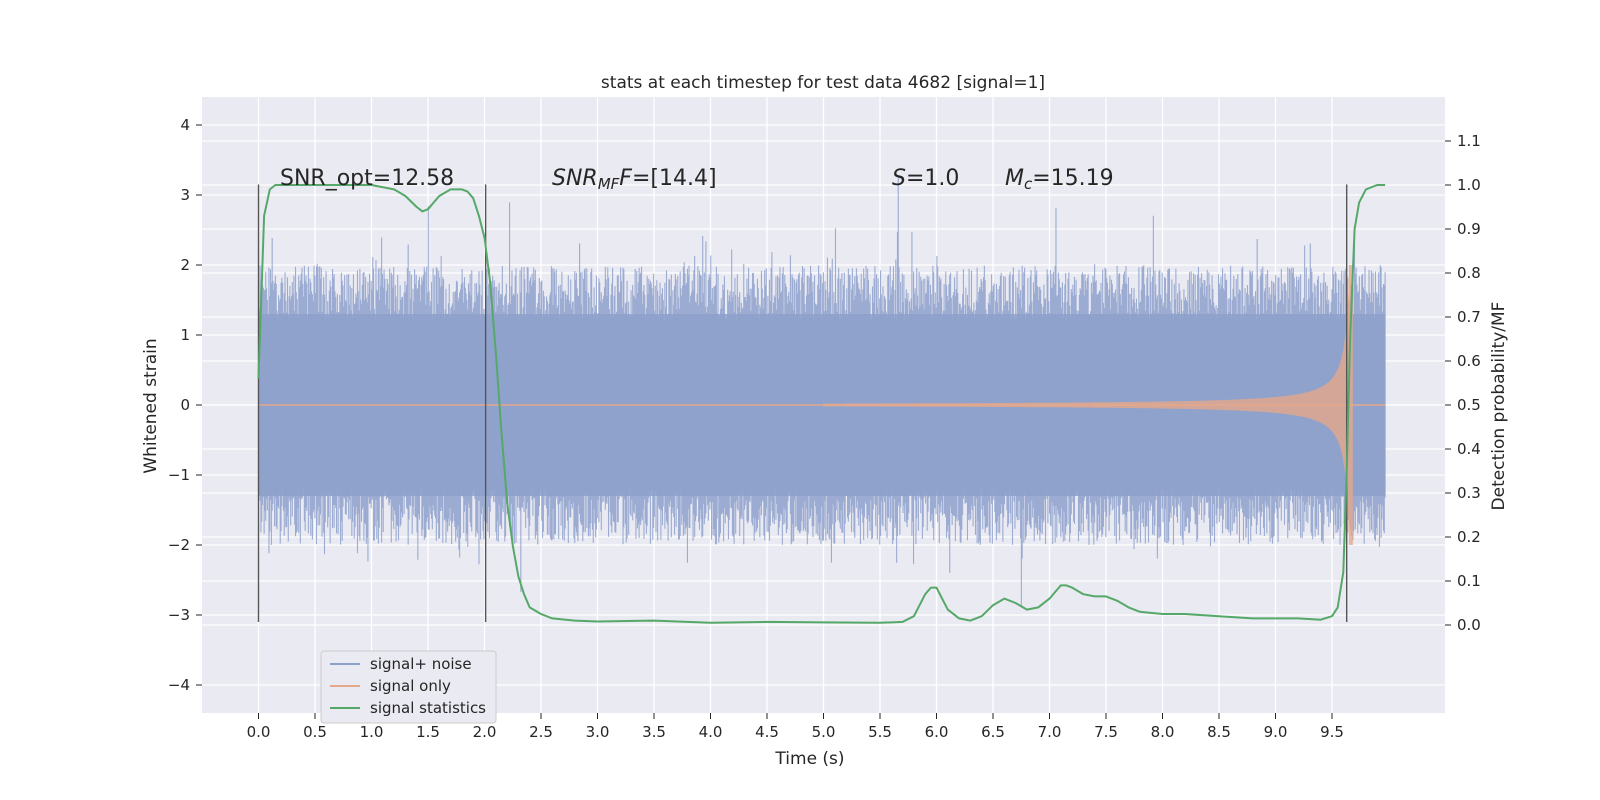 Image resolution: width=1600 pixels, height=800 pixels. I want to click on annotation-snr-mf: SNRMFF=[14.4], so click(634, 179).